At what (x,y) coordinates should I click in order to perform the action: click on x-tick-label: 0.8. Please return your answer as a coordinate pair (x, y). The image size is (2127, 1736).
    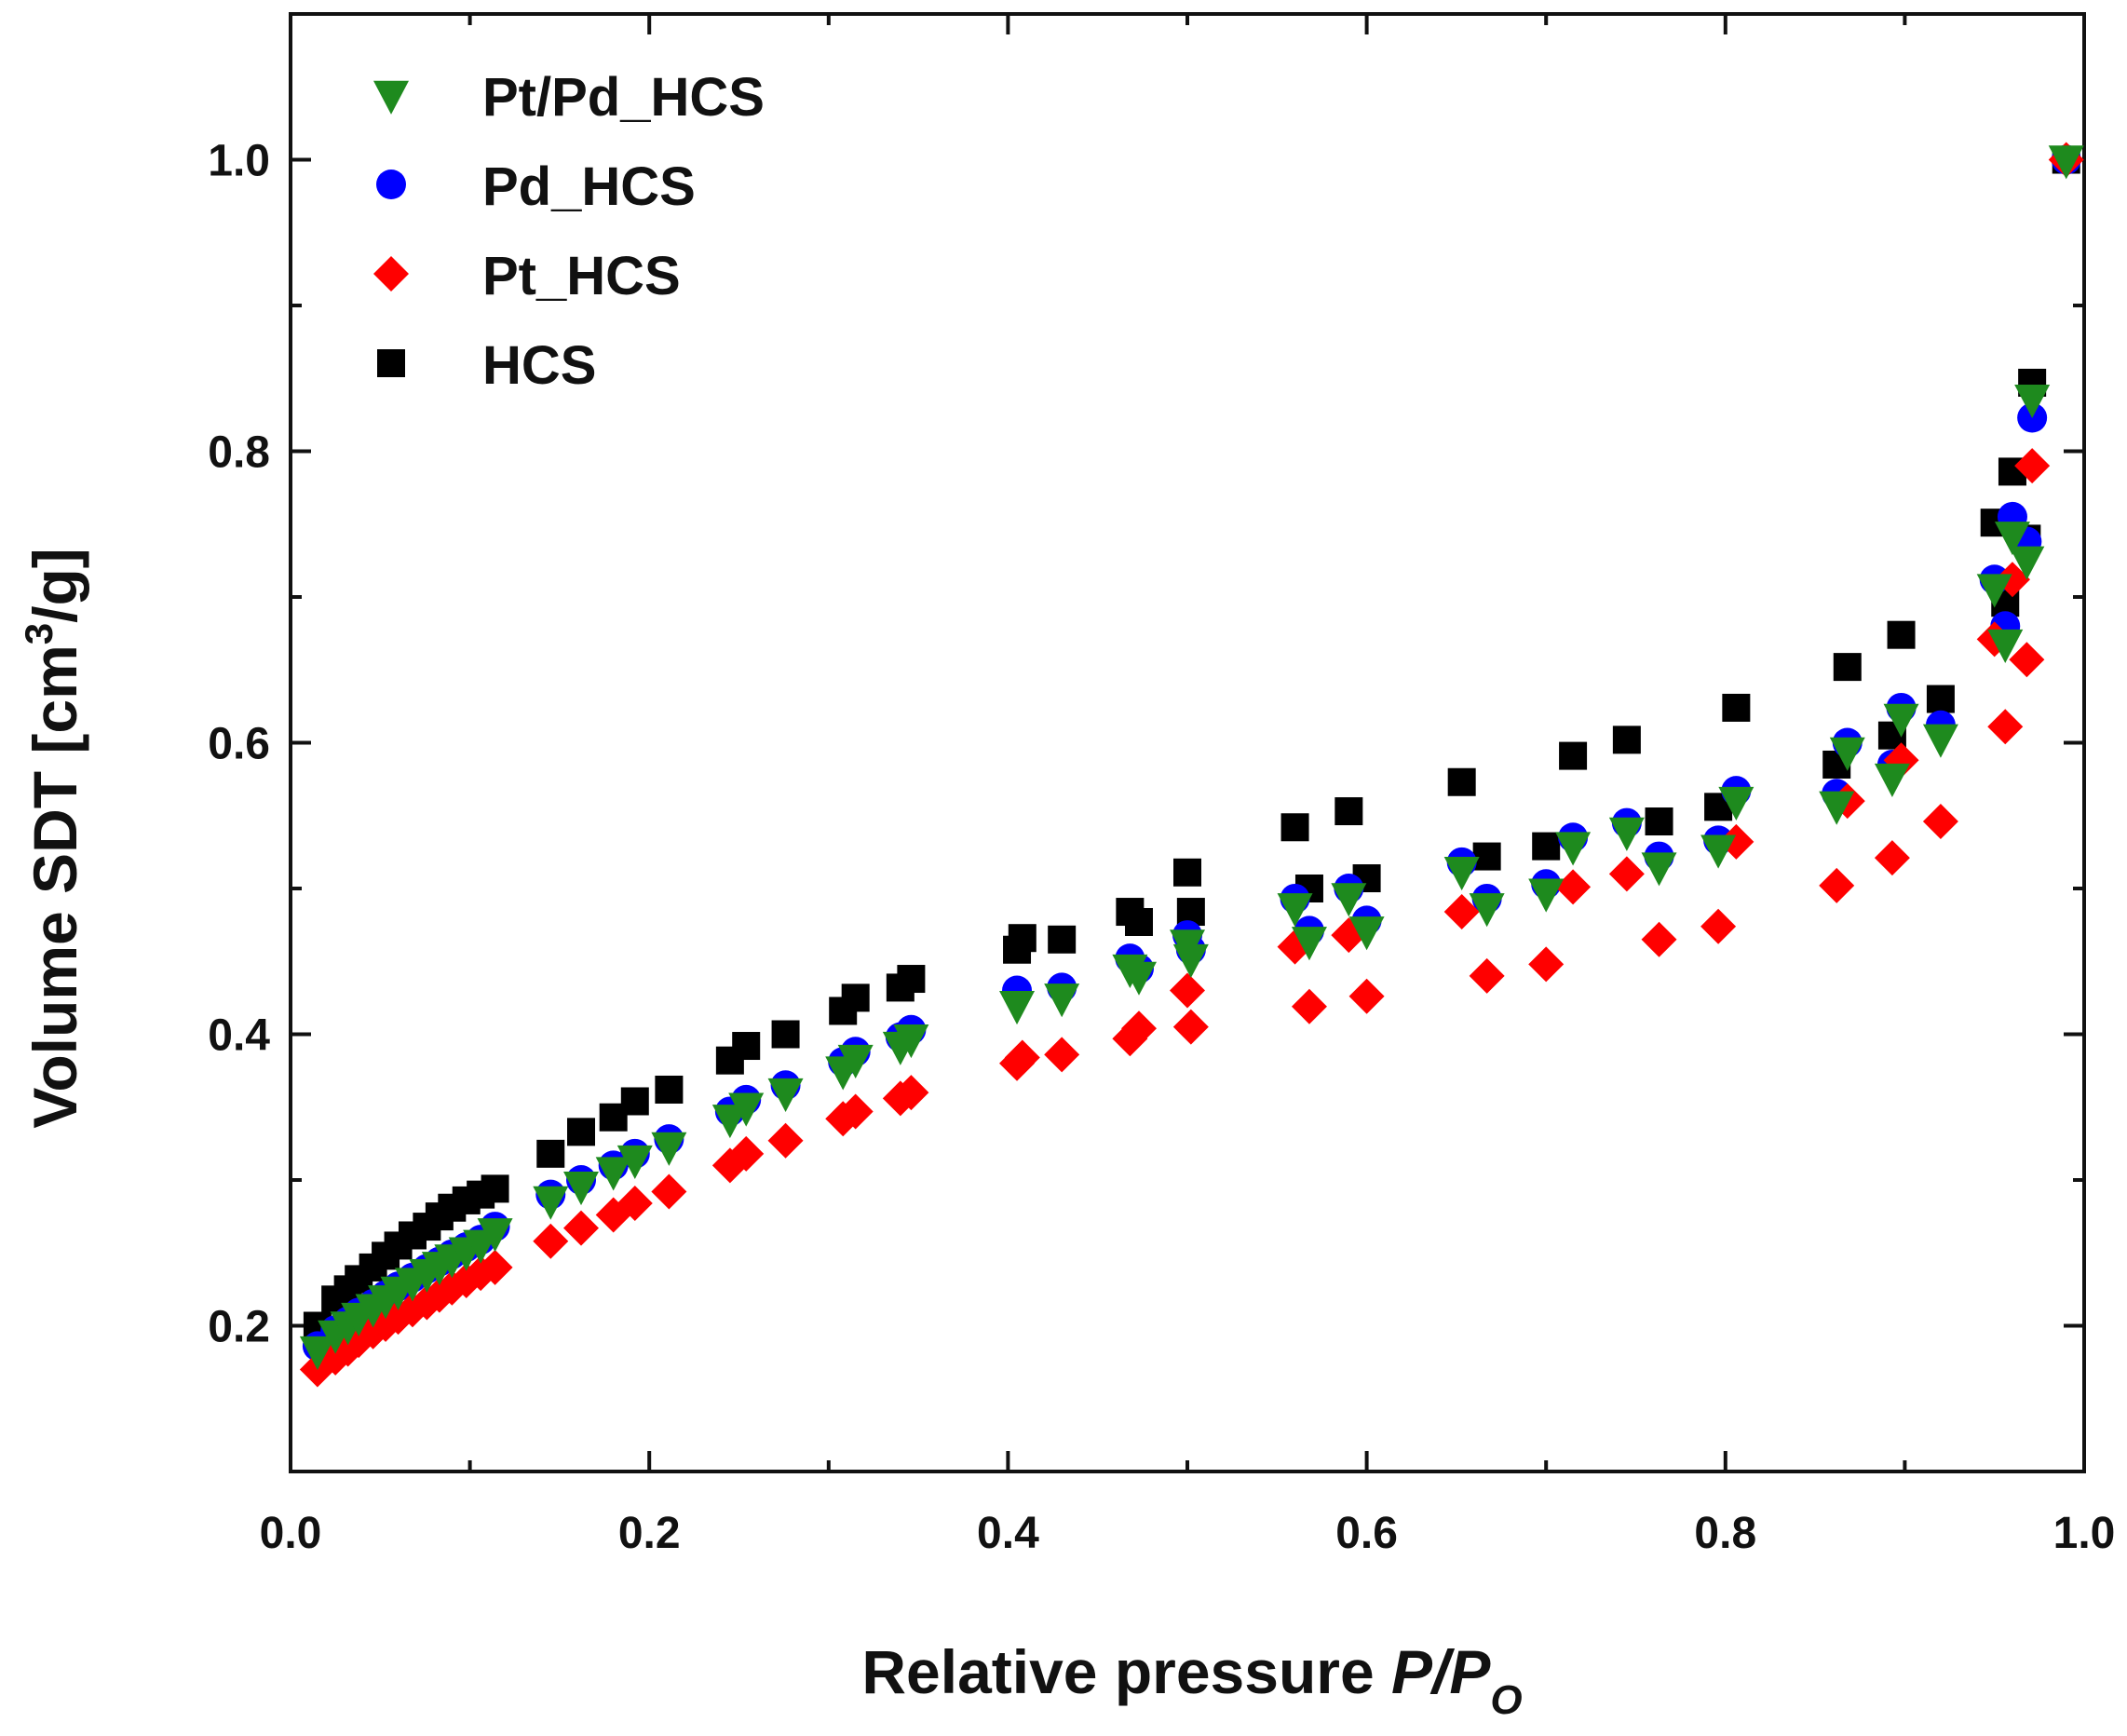
    Looking at the image, I should click on (1725, 1533).